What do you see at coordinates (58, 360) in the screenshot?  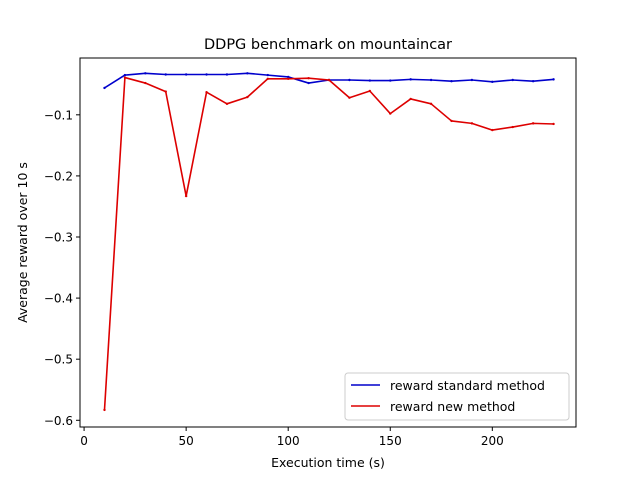 I see `y-tick-label: −0.5` at bounding box center [58, 360].